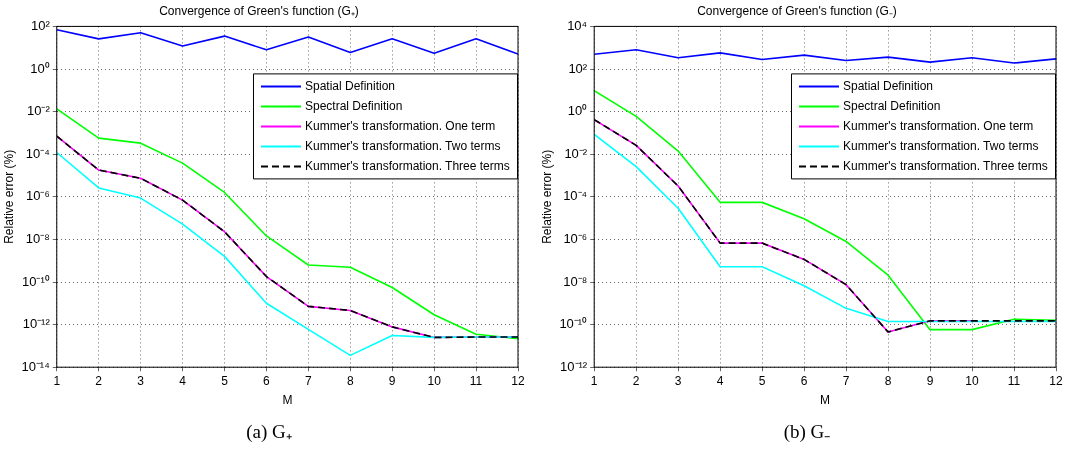 The width and height of the screenshot is (1077, 469). Describe the element at coordinates (35, 366) in the screenshot. I see `y-tick-label: 10⁻¹⁴` at that location.